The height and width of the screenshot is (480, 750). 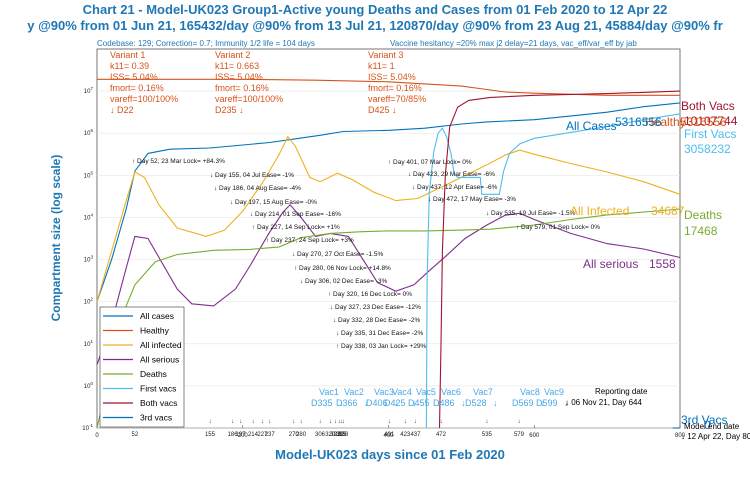 I want to click on lockdown-label: ↑ Day 579, 01 Sep Lock= 0%, so click(x=558, y=227).